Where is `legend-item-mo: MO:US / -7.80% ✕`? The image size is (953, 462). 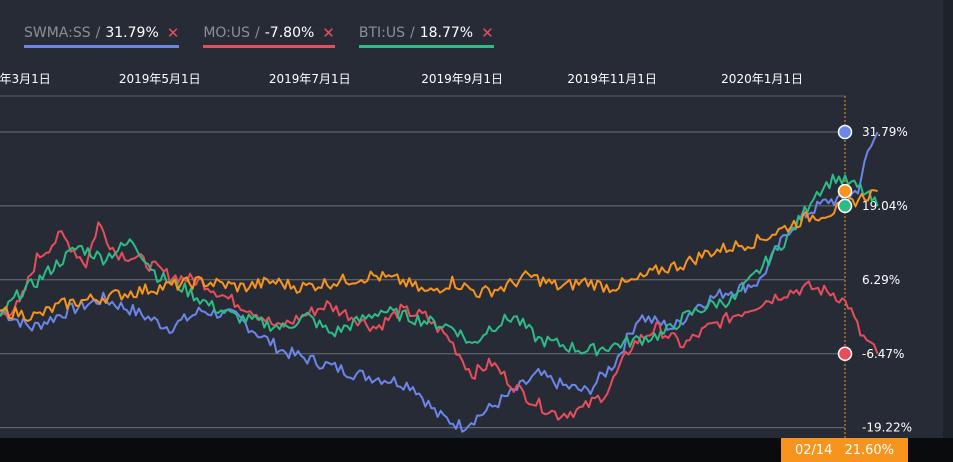
legend-item-mo: MO:US / -7.80% ✕ is located at coordinates (269, 36).